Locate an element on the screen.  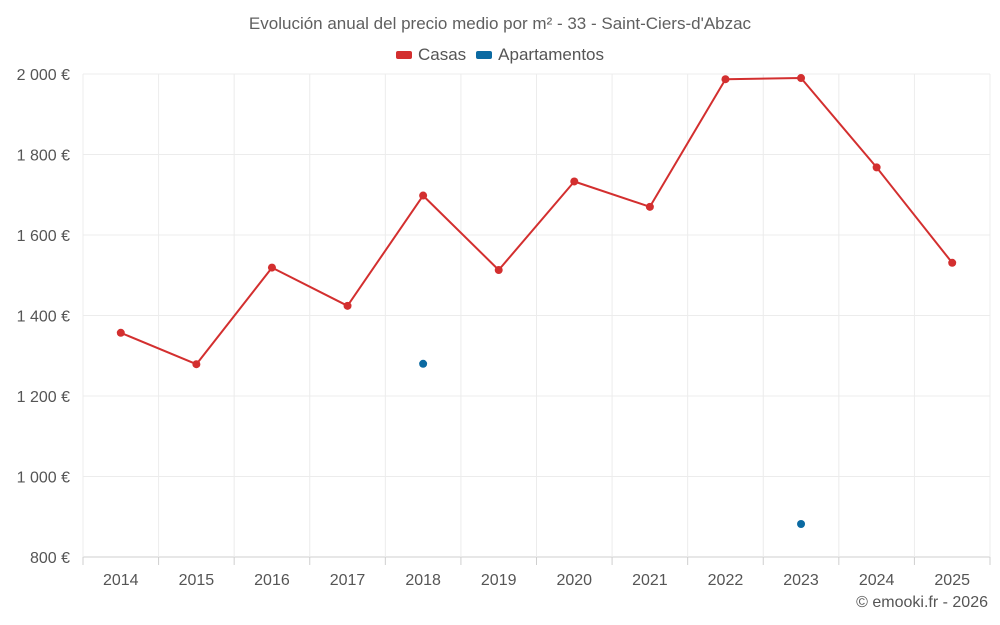
x-tick-label: 2017 is located at coordinates (348, 580).